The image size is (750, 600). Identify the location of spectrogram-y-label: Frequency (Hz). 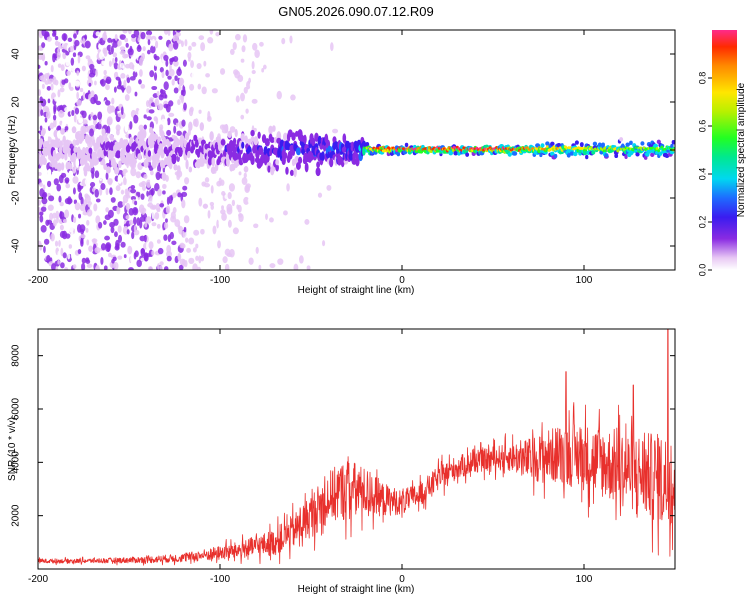
(12, 150).